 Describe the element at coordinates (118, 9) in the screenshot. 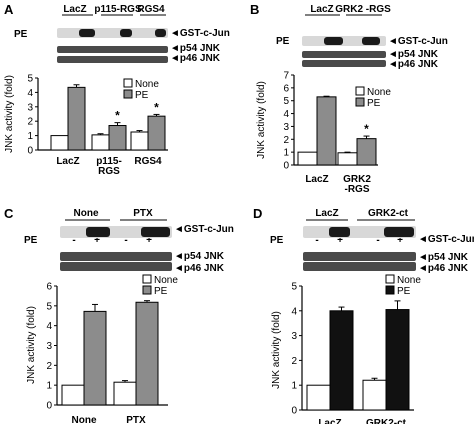

I see `blot-header-label: p115-RGS` at that location.